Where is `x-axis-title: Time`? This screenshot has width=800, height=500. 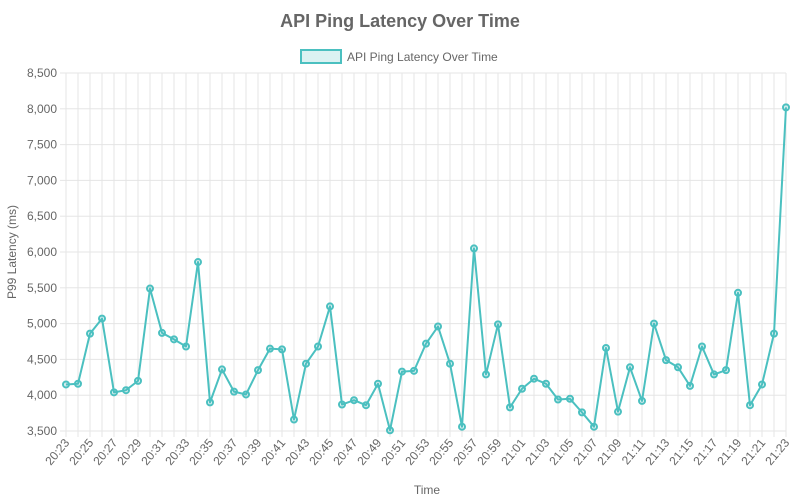
x-axis-title: Time is located at coordinates (427, 490).